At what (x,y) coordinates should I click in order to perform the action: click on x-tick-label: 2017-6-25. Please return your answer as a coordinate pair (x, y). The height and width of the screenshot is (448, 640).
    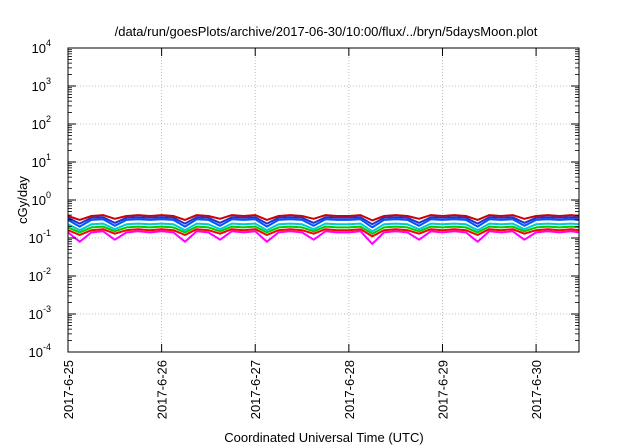
    Looking at the image, I should click on (68, 389).